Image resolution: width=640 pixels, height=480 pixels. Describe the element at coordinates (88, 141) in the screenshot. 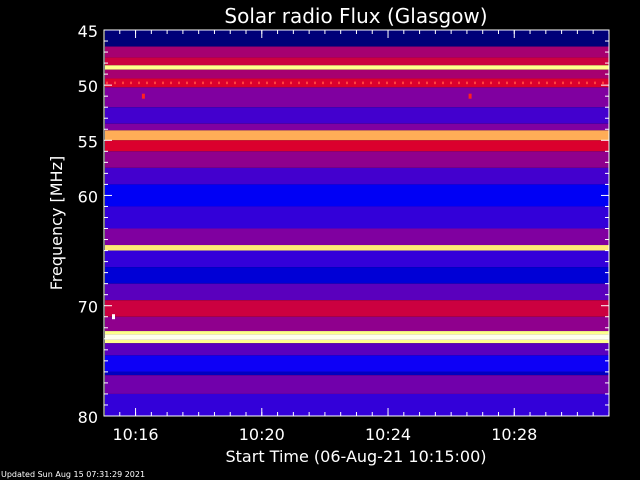

I see `y-tick-label: 55` at that location.